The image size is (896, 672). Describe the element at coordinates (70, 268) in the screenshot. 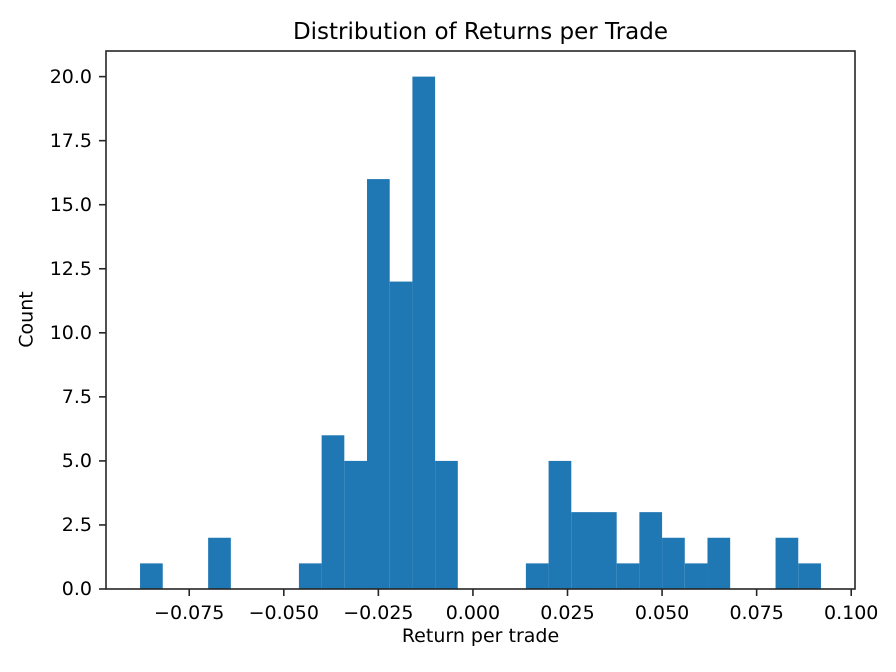

I see `y-tick-label: 12.5` at that location.